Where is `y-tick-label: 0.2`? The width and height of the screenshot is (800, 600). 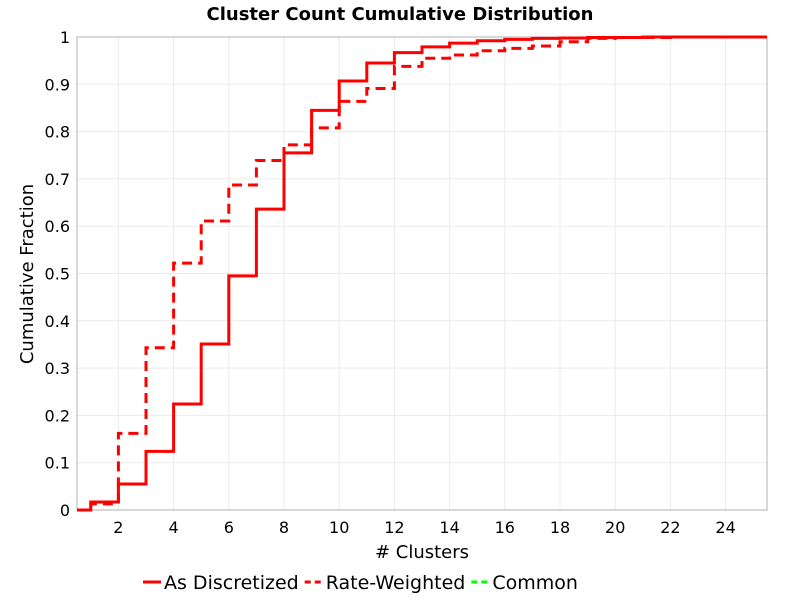 y-tick-label: 0.2 is located at coordinates (57, 415).